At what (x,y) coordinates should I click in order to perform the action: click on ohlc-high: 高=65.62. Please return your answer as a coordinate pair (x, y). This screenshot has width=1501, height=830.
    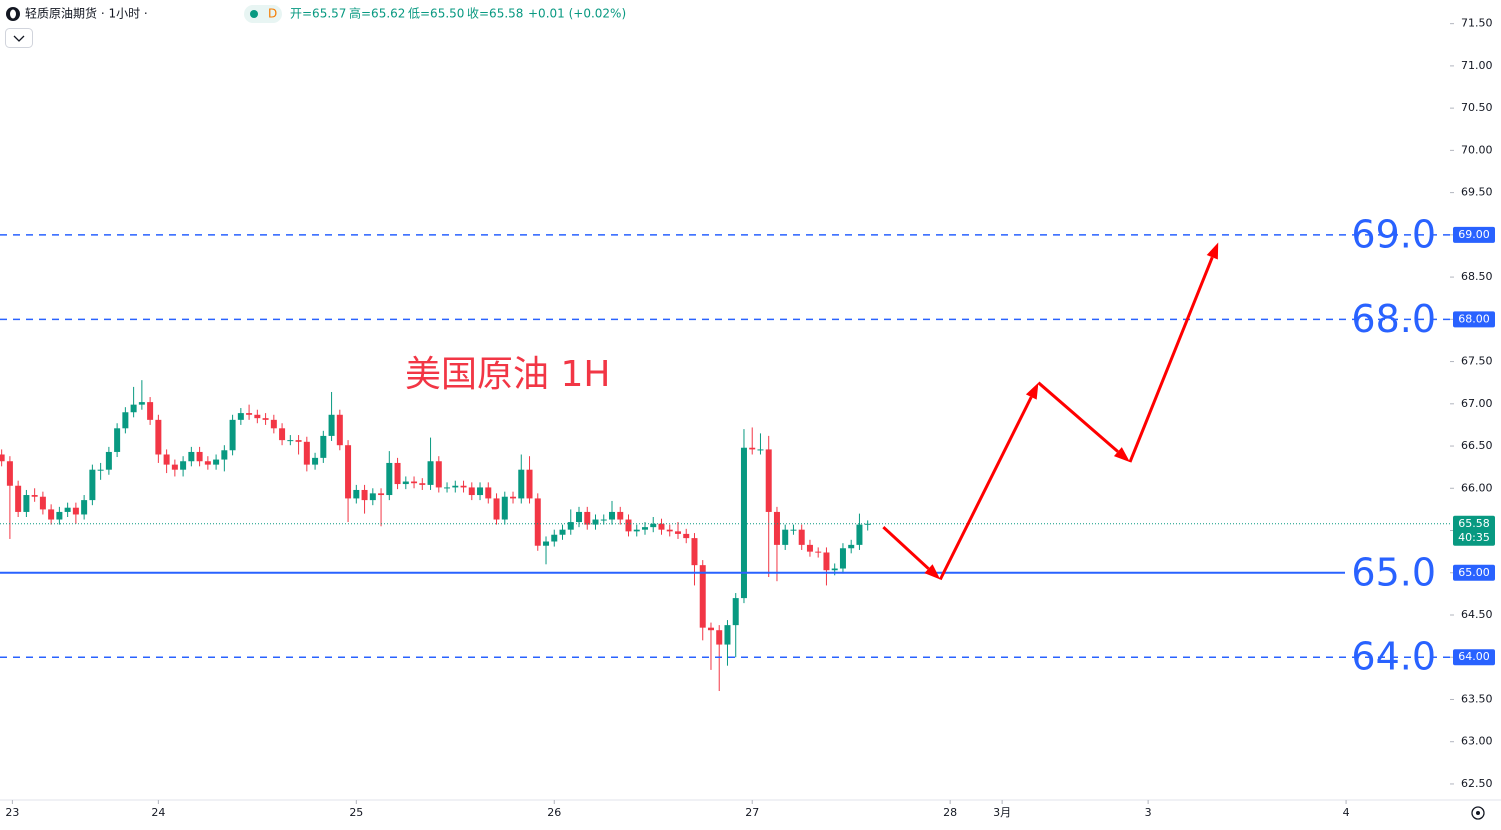
    Looking at the image, I should click on (377, 13).